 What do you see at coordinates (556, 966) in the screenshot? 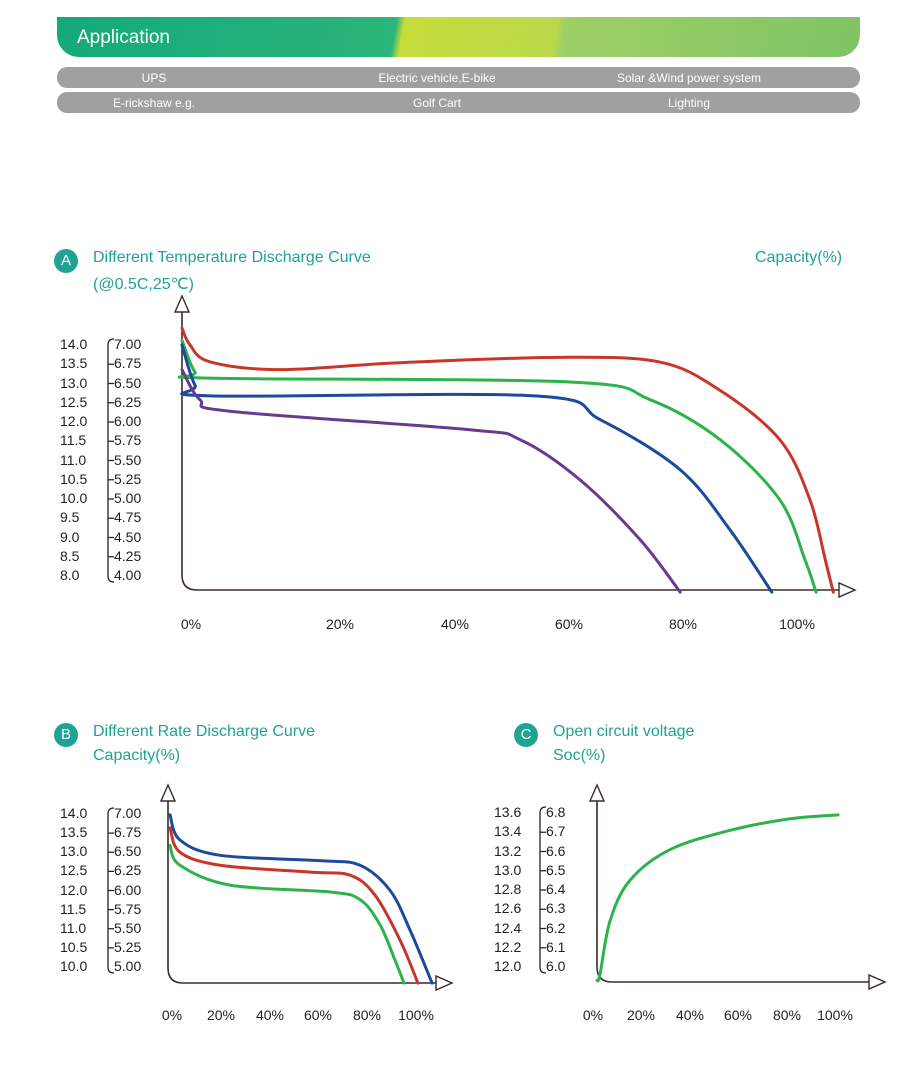
I see `y-tick-label-right: 6.0` at bounding box center [556, 966].